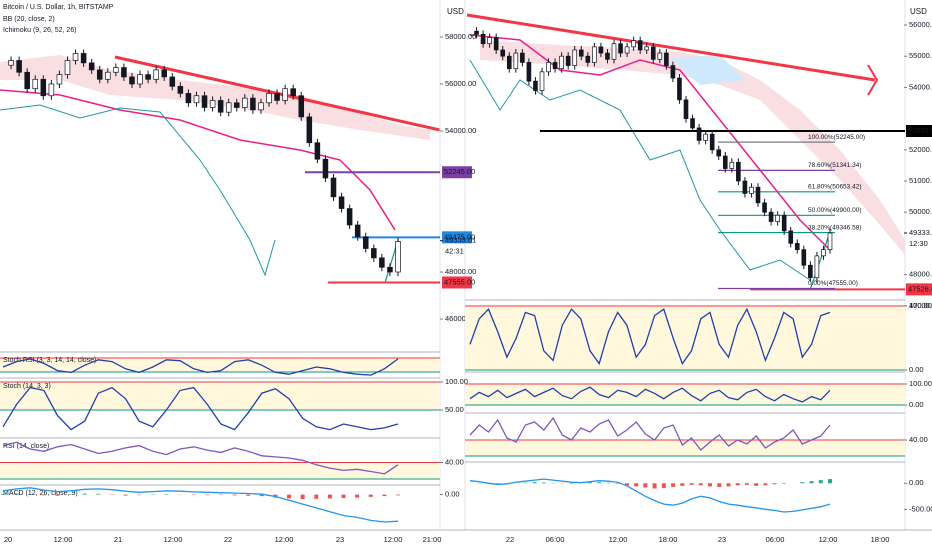  Describe the element at coordinates (460, 318) in the screenshot. I see `price-tick-label: 46000.00` at that location.